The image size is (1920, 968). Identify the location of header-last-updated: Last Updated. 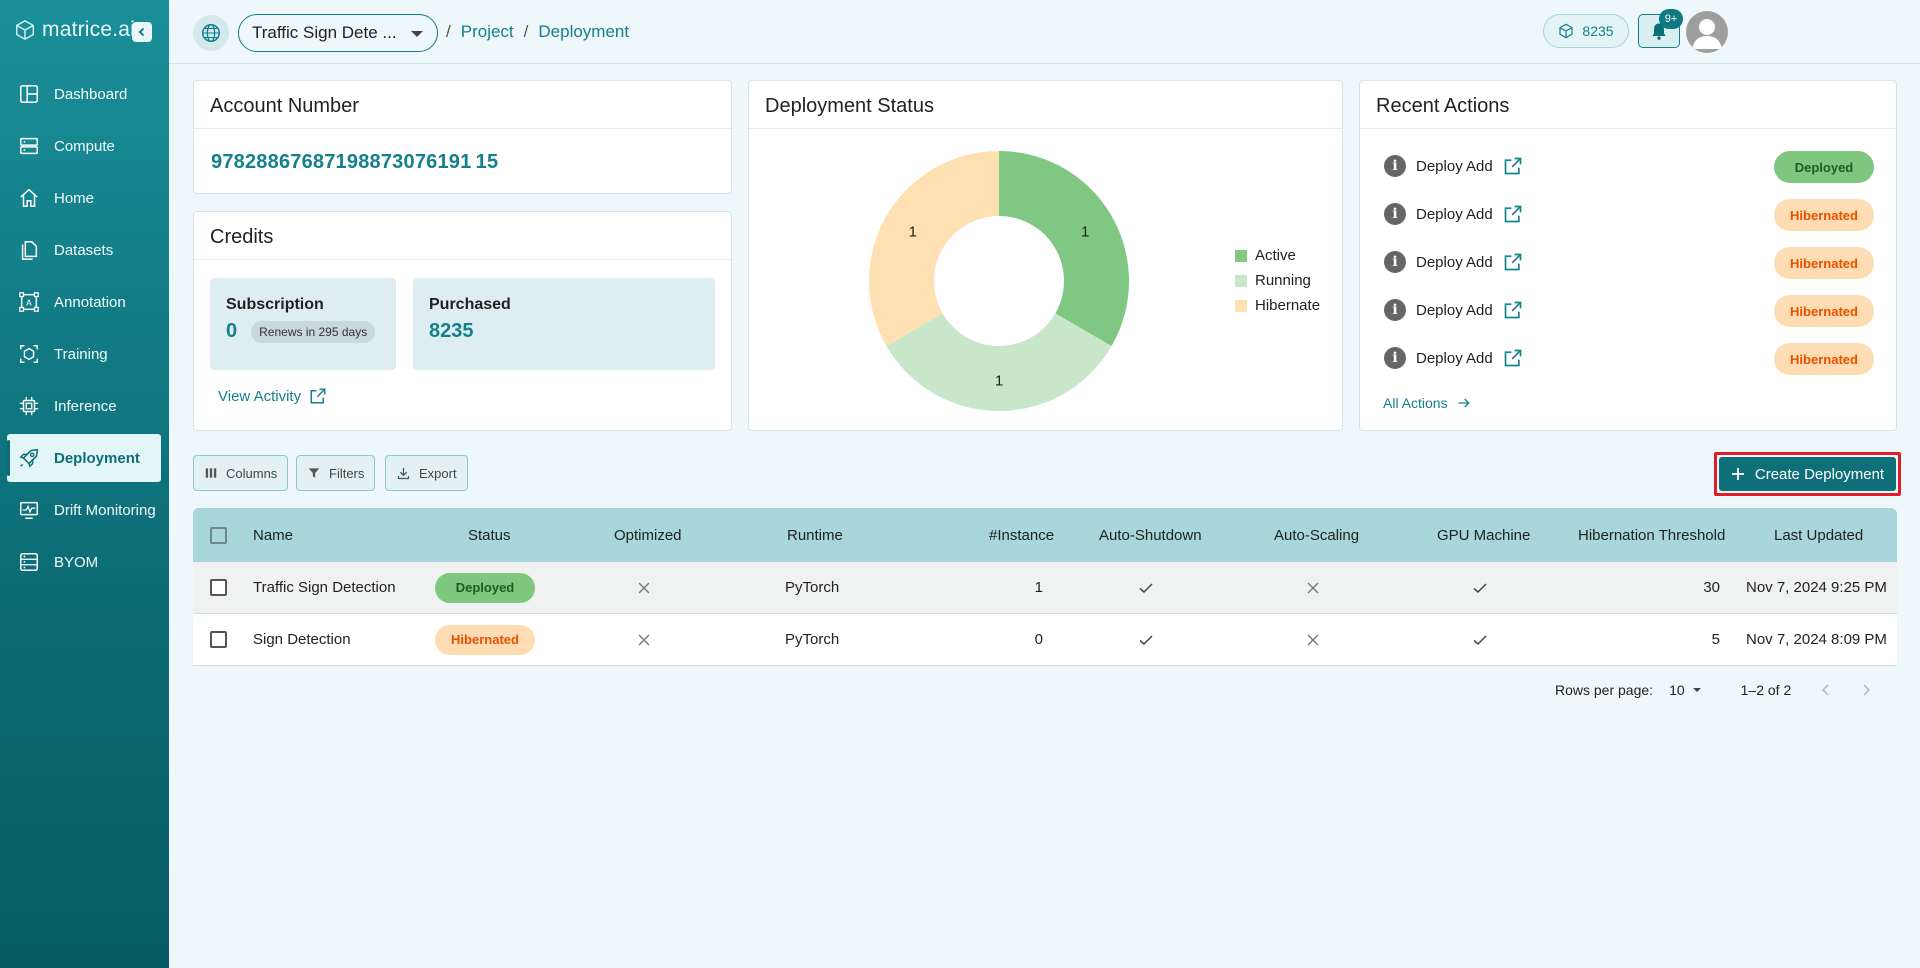
(1819, 535).